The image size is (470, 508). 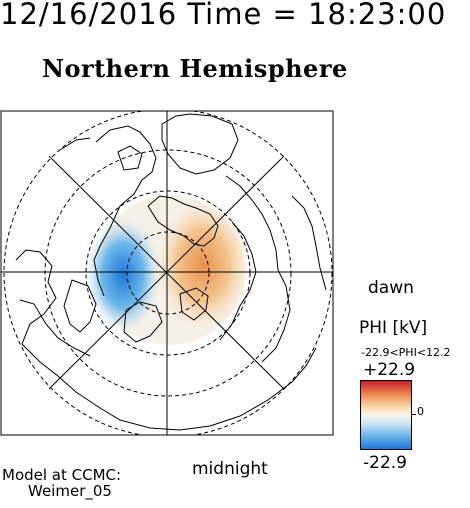 What do you see at coordinates (391, 288) in the screenshot?
I see `dawn-label: dawn` at bounding box center [391, 288].